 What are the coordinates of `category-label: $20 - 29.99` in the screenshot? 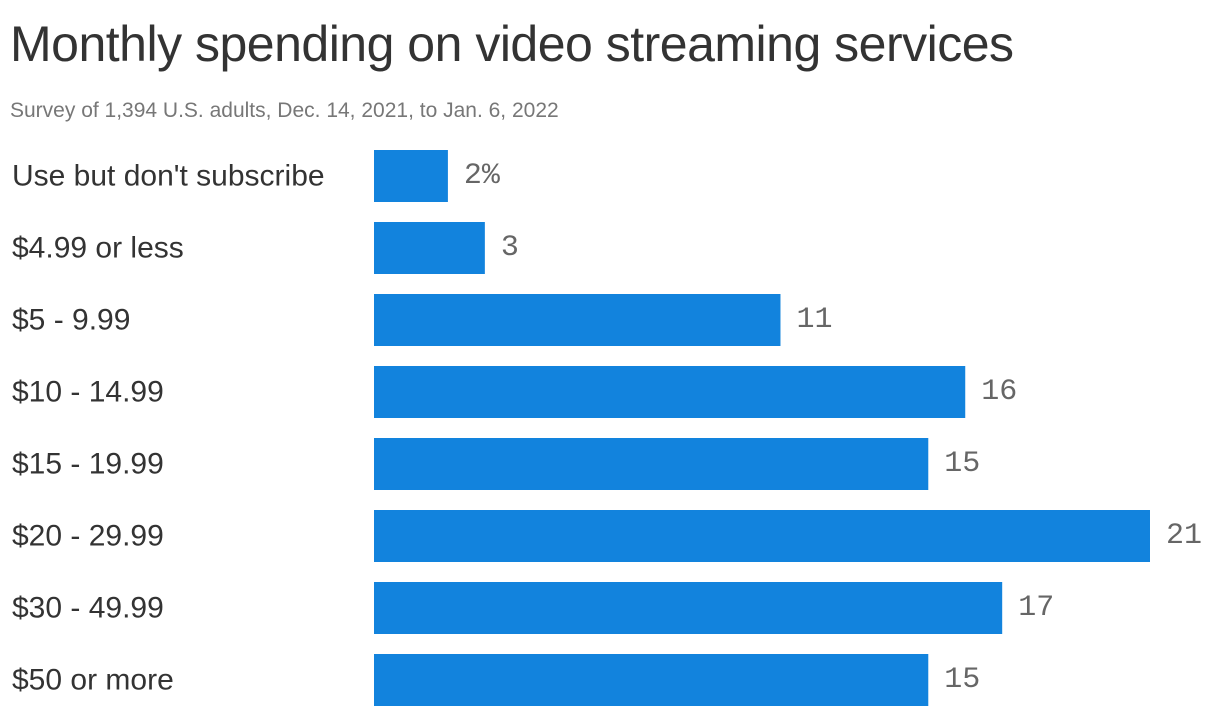 It's located at (88, 536).